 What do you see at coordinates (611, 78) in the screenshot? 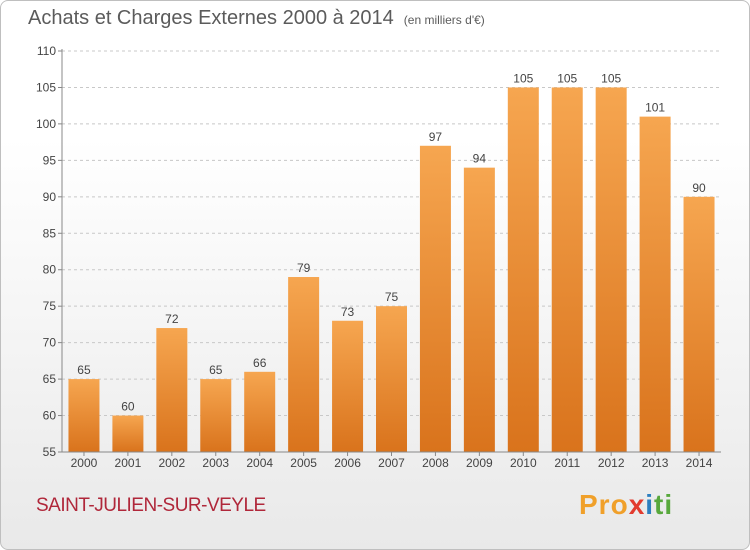
I see `value-label-2012: 105` at bounding box center [611, 78].